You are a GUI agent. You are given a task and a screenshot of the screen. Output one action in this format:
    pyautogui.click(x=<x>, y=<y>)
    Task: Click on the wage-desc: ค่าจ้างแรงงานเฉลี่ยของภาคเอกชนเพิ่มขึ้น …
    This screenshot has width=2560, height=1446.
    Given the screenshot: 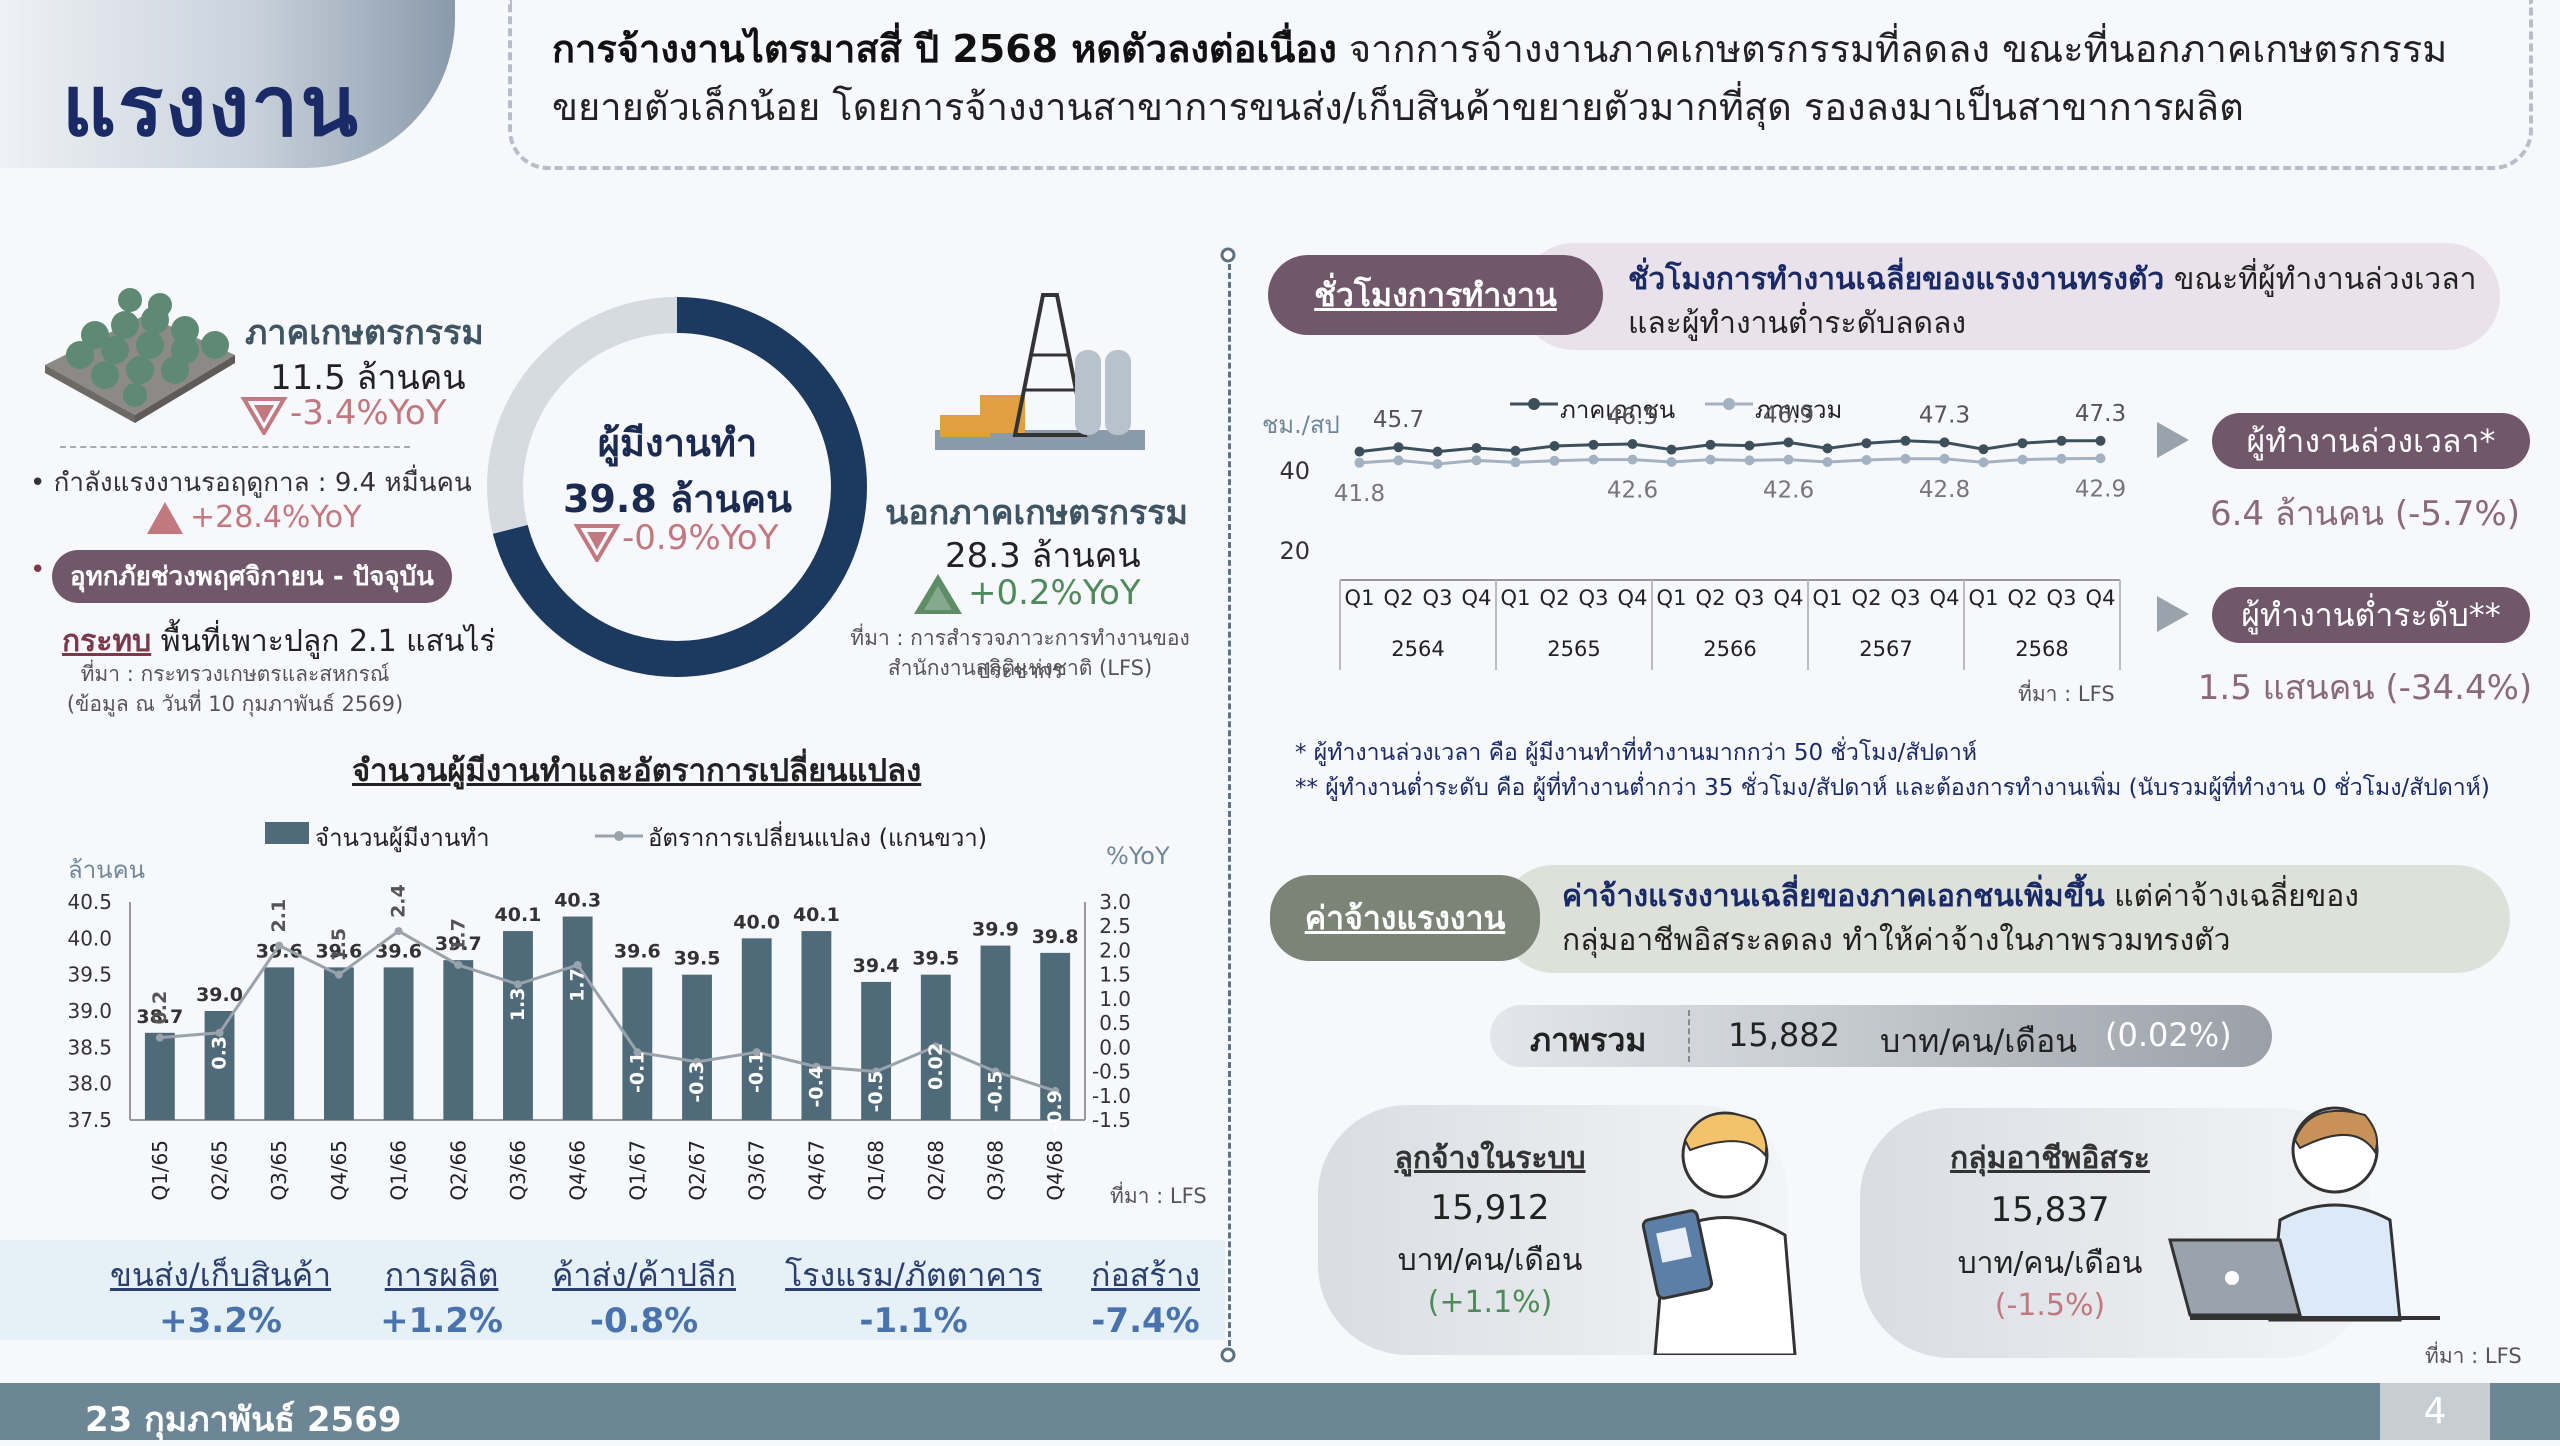 What is the action you would take?
    pyautogui.click(x=1960, y=918)
    